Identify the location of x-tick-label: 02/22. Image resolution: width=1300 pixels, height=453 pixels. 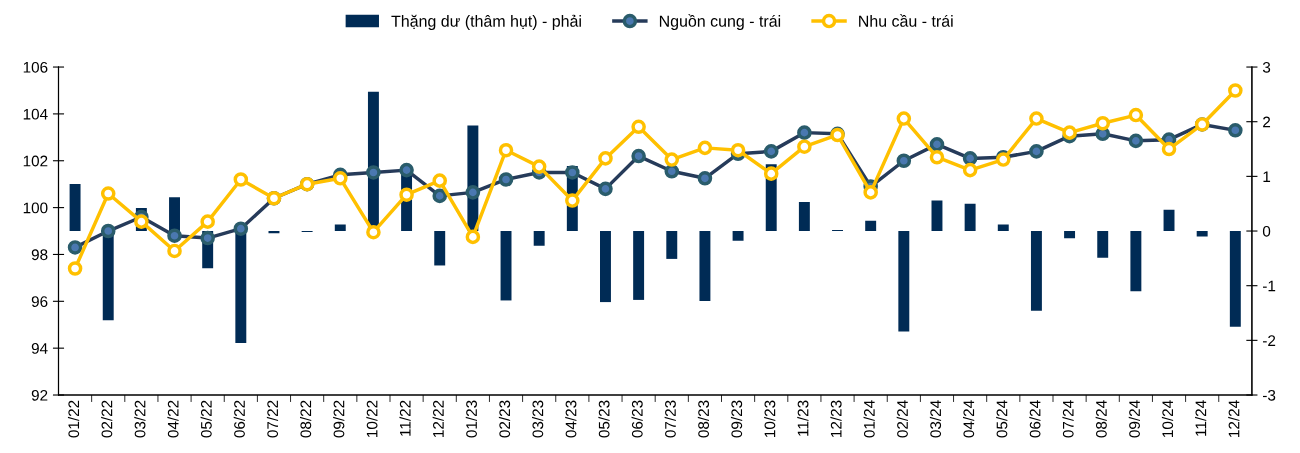
(107, 419).